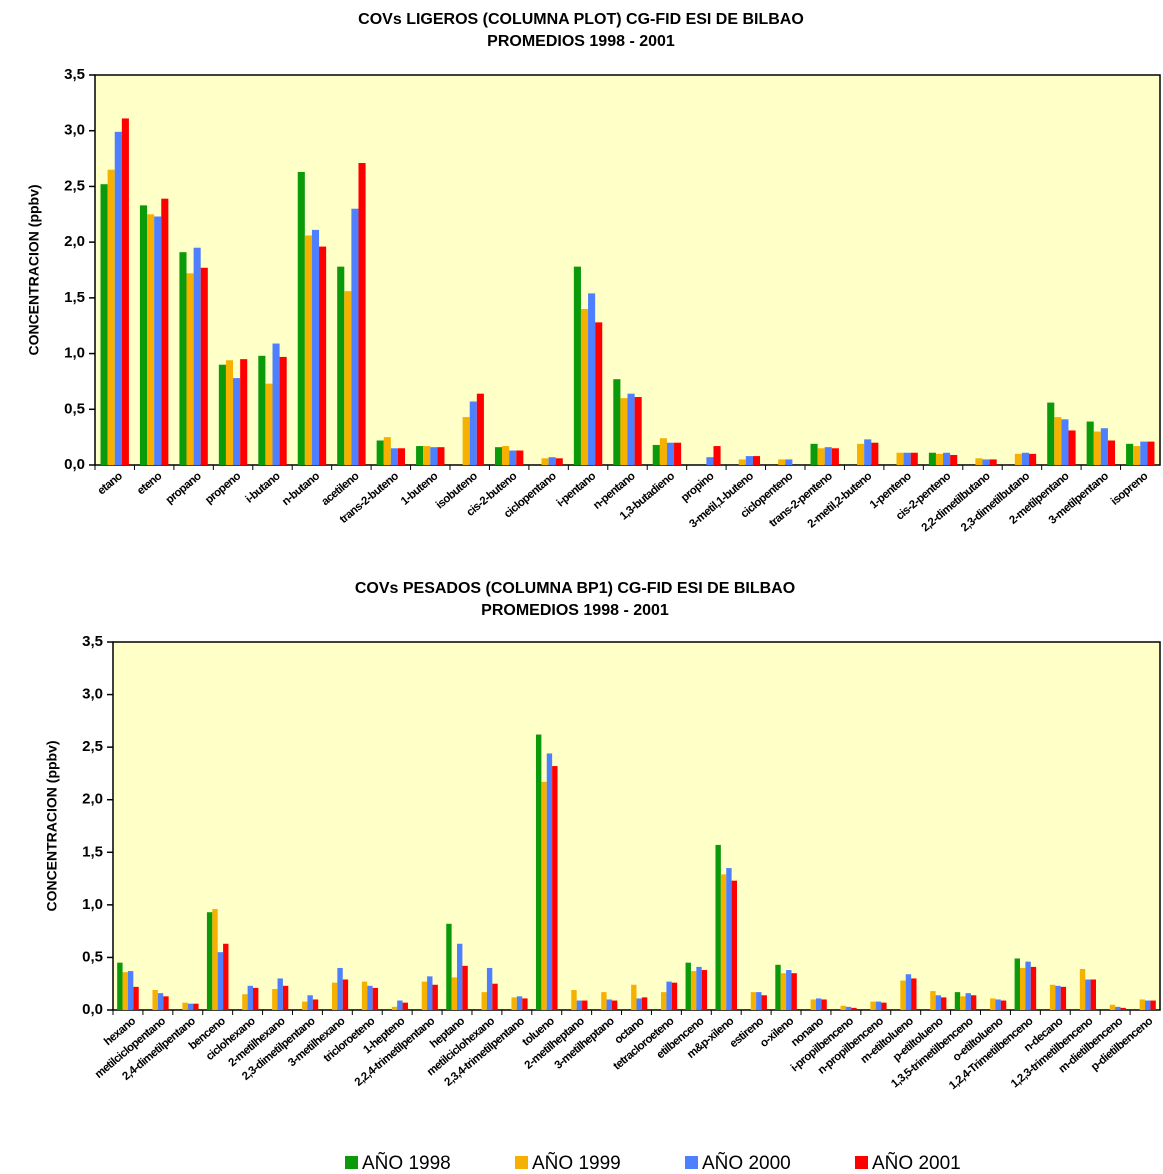  I want to click on y-tick-label: 0,5, so click(74, 408).